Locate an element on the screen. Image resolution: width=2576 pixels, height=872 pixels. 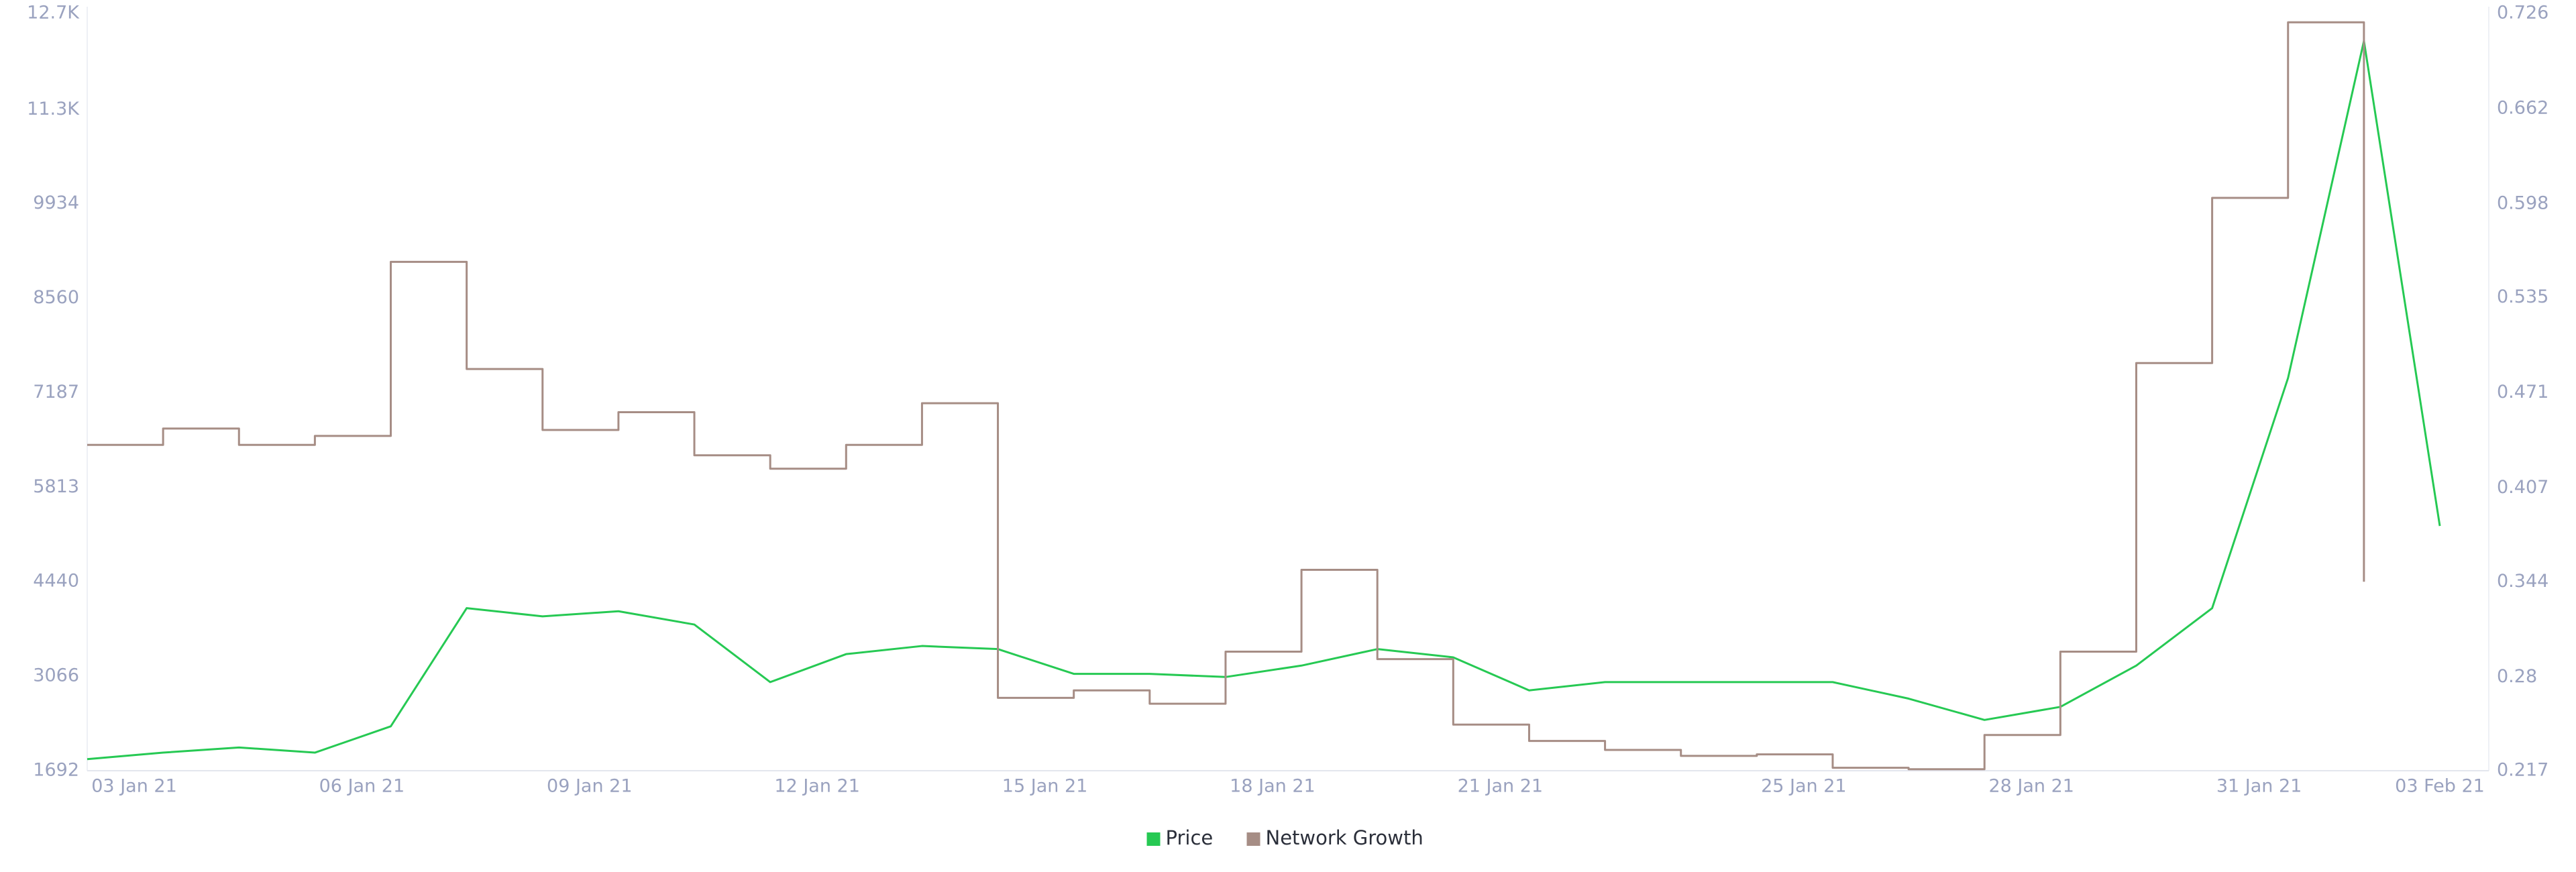
y2-tick-label: 0.726 is located at coordinates (2522, 13).